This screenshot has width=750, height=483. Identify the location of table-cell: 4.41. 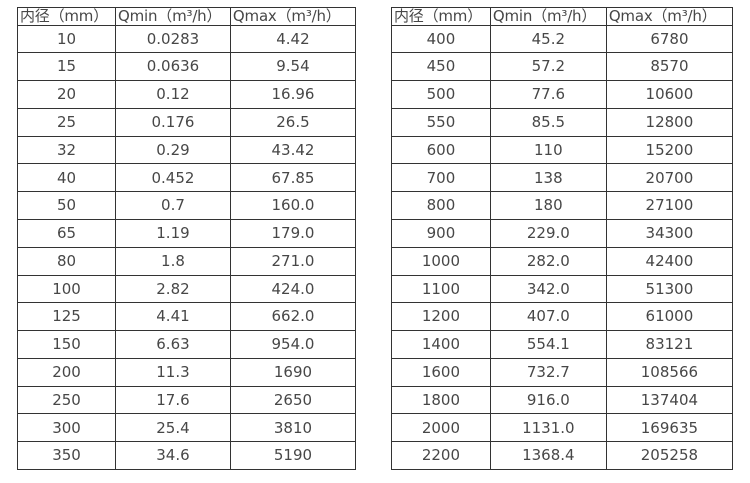
(173, 317).